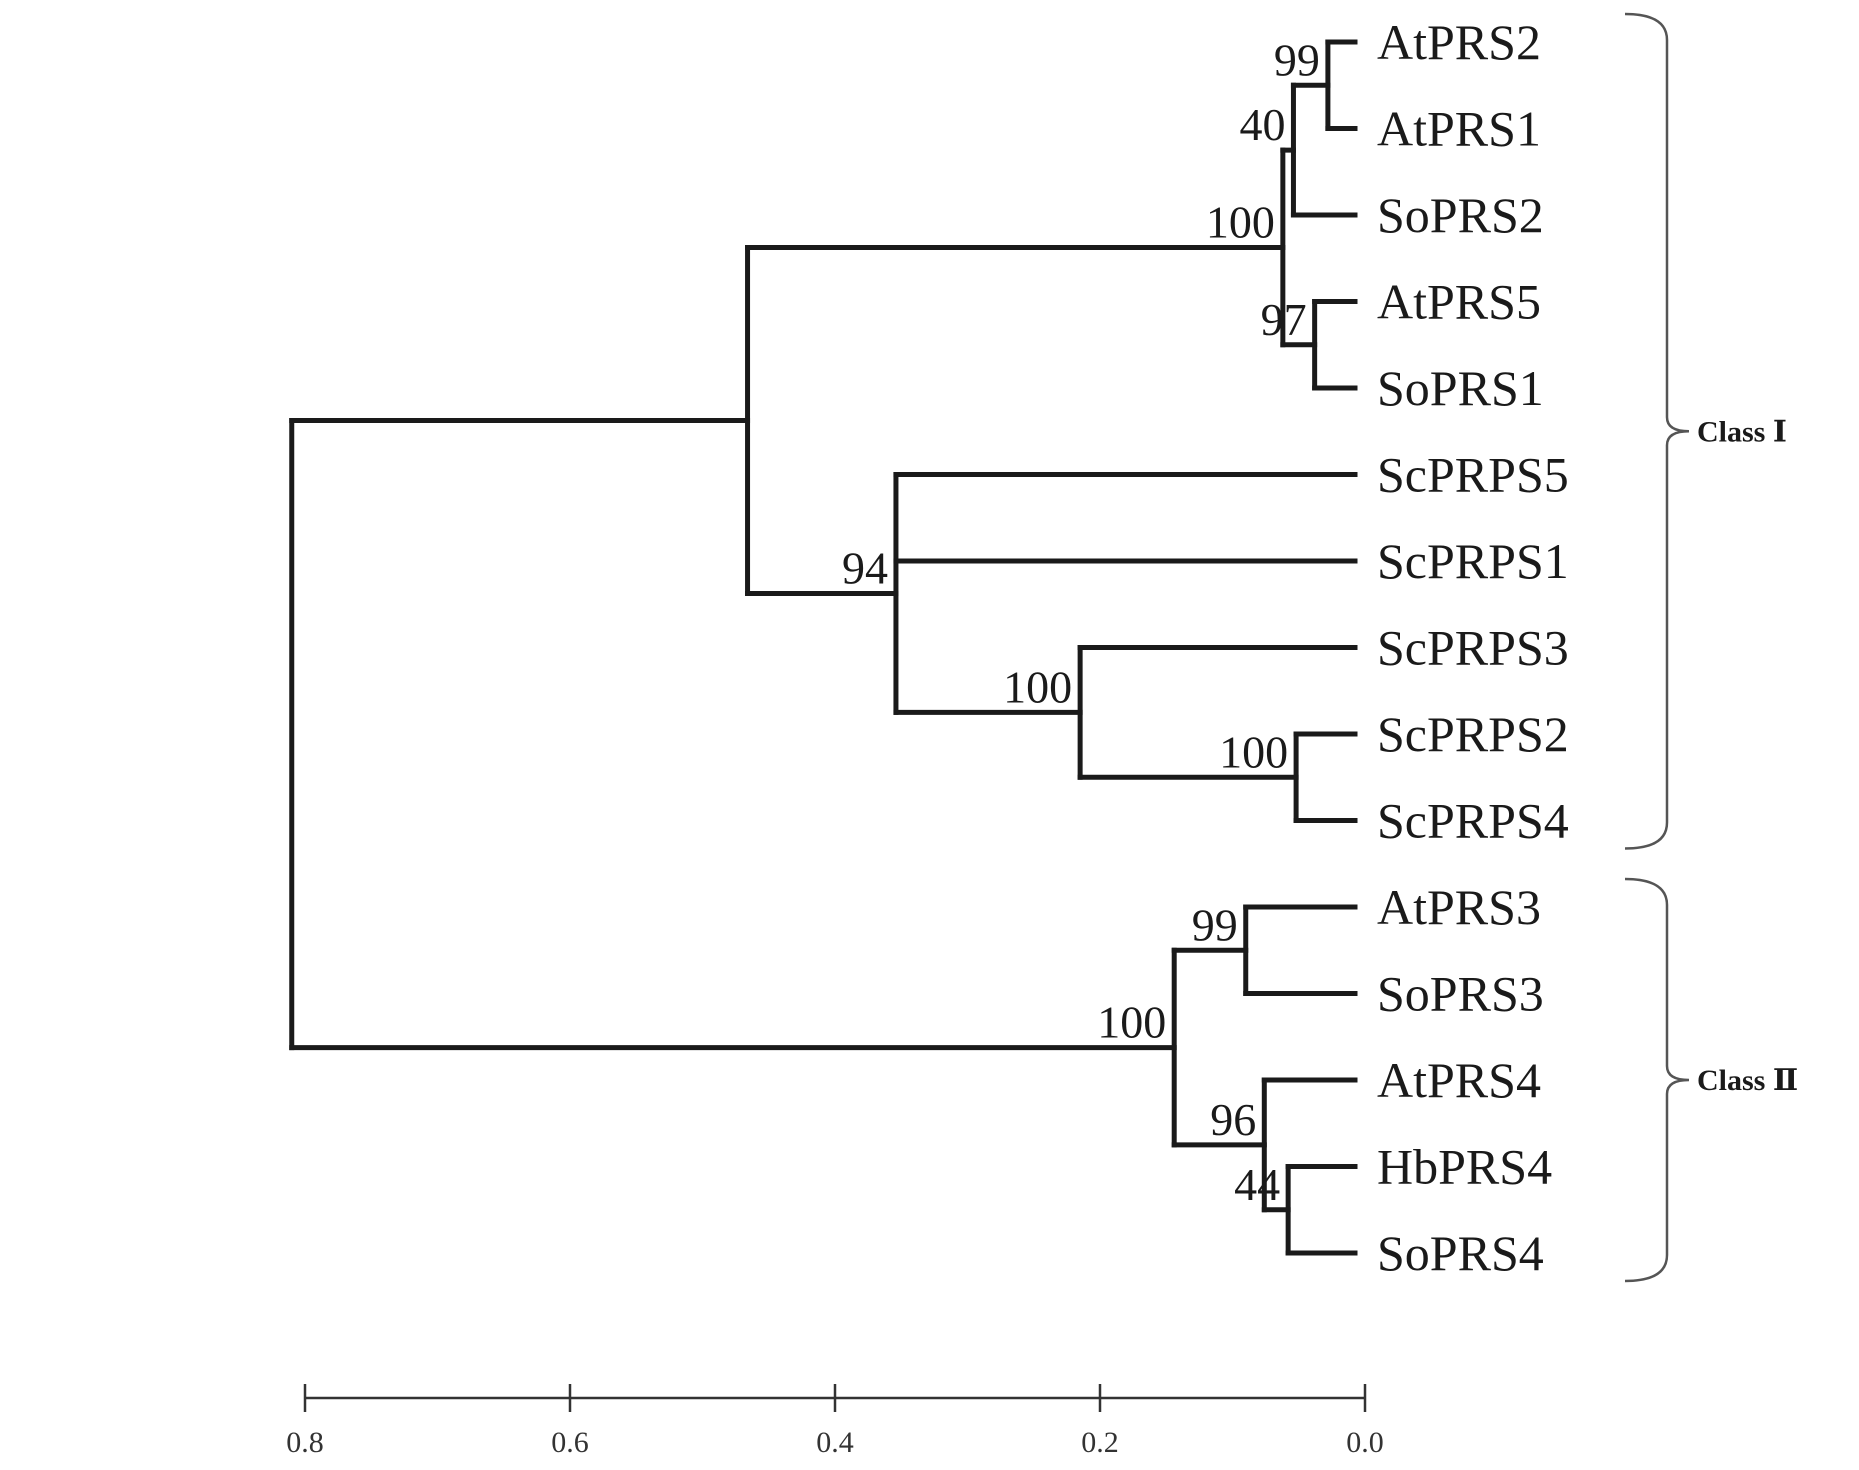  I want to click on axis-tick-label-0: 0.8, so click(305, 1442).